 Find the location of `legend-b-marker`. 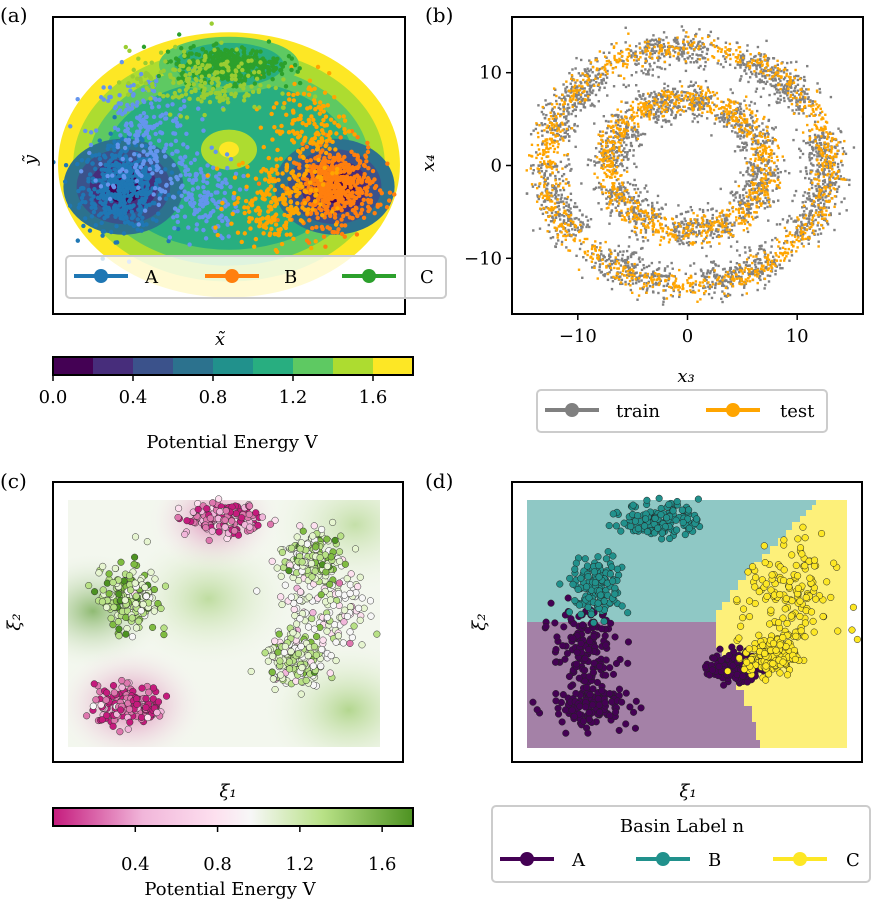

legend-b-marker is located at coordinates (232, 276).